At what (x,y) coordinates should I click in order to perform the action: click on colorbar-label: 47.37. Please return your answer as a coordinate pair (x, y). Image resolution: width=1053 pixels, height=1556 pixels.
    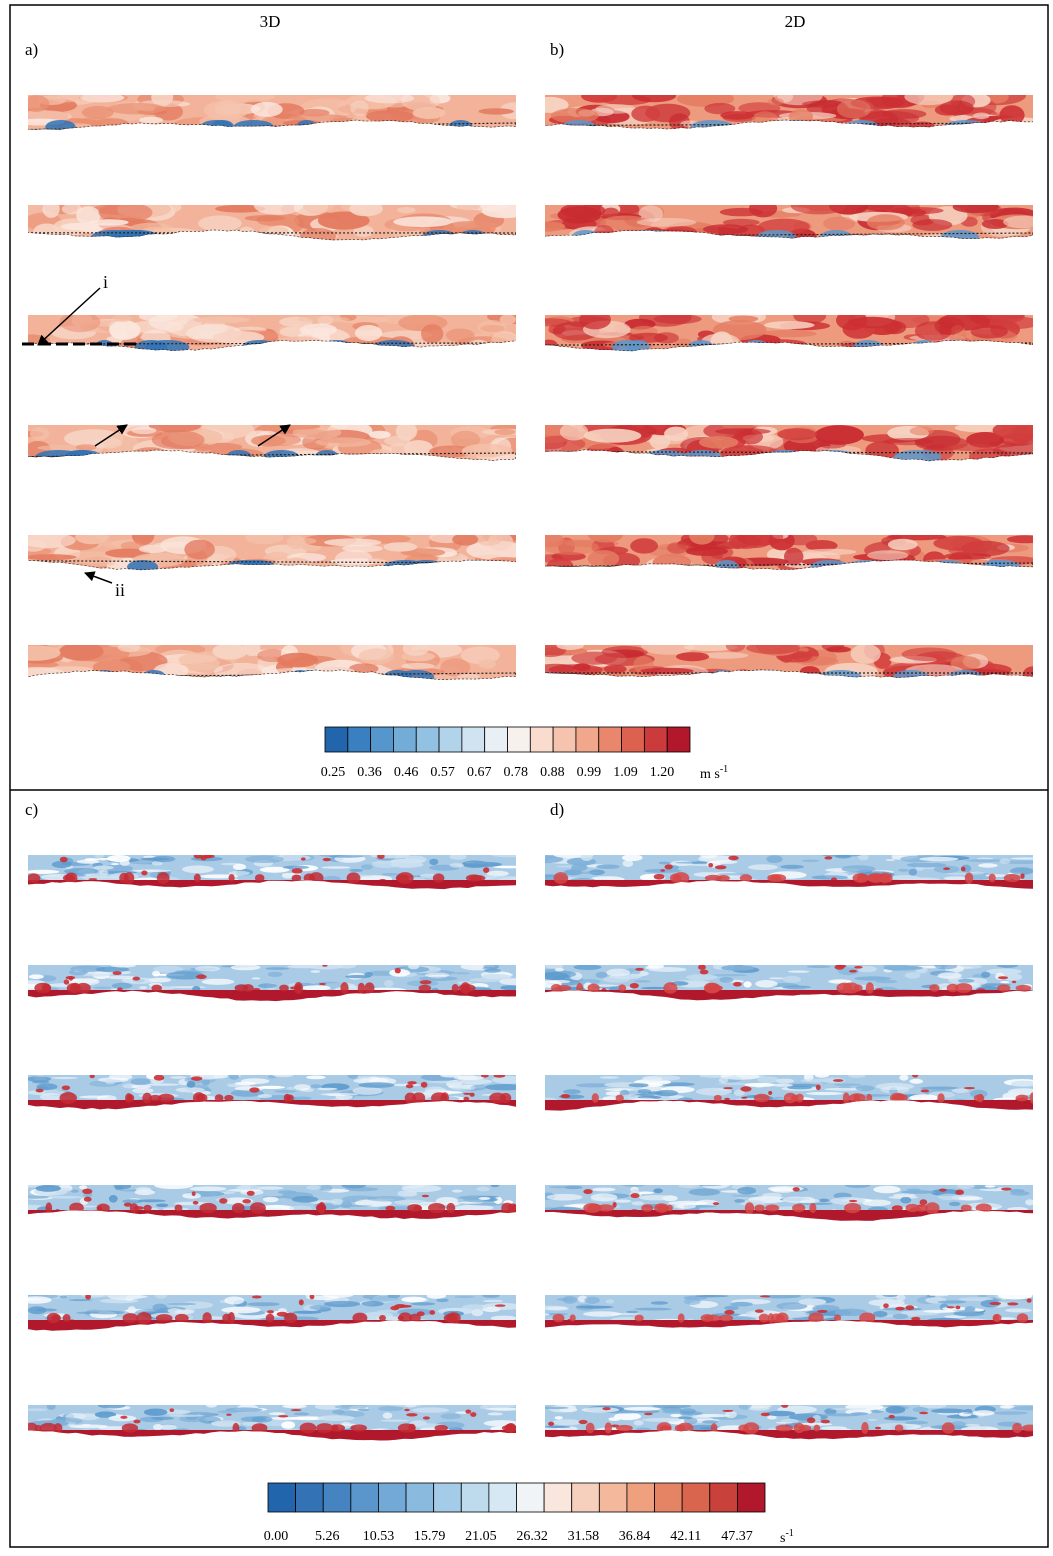
    Looking at the image, I should click on (737, 1536).